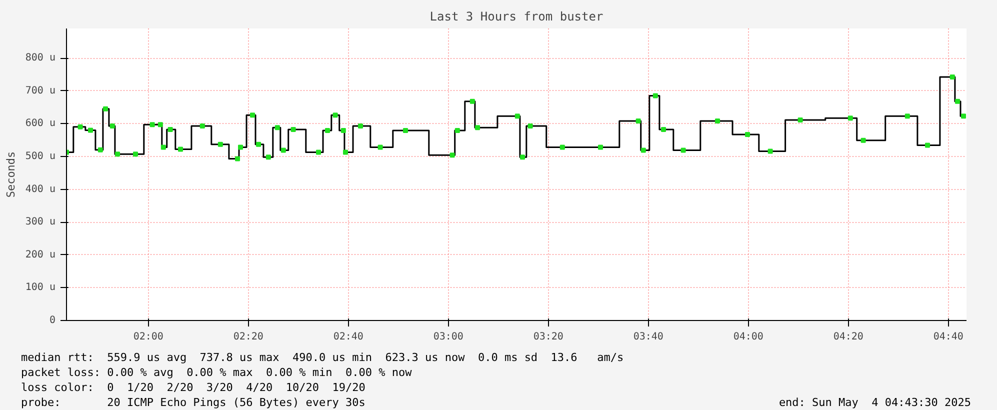 The image size is (997, 410). I want to click on y-tick-label: 400 u, so click(40, 189).